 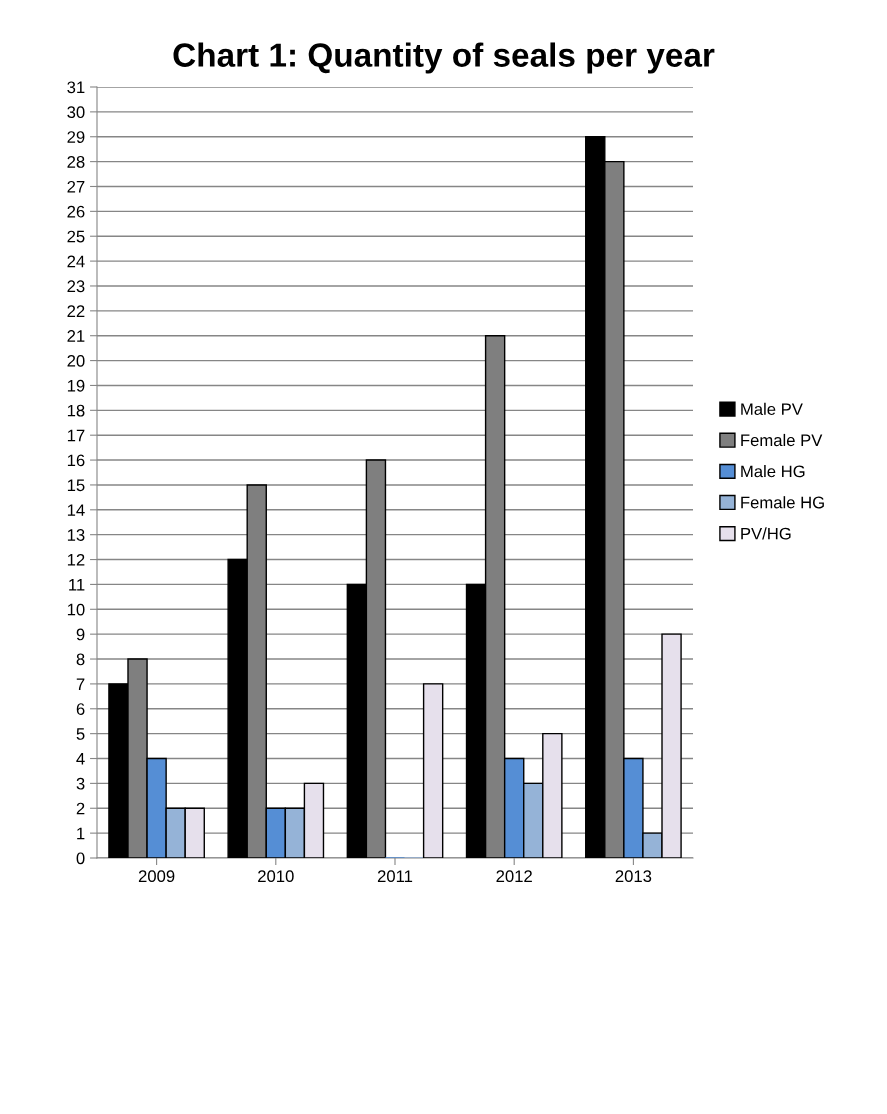 I want to click on y-tick-label: 6, so click(x=80, y=709).